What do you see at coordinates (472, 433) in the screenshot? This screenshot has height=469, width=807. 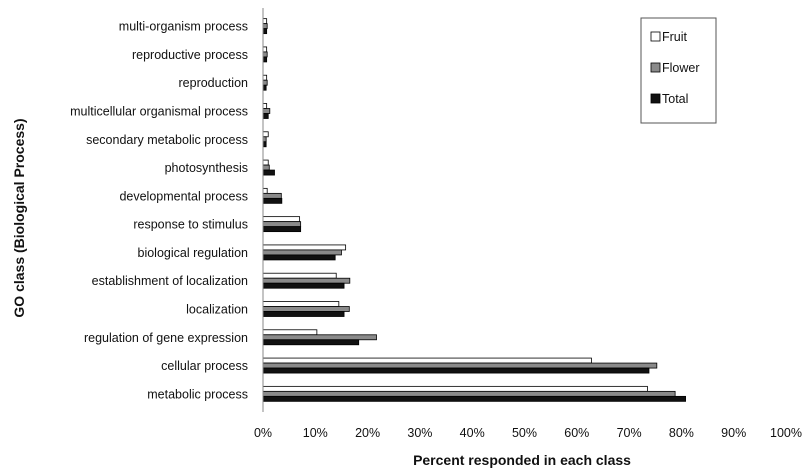 I see `x-tick-label: 40%` at bounding box center [472, 433].